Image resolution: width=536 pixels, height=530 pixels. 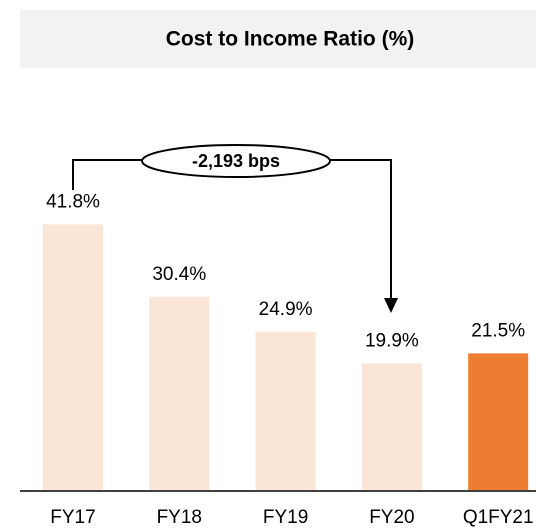 I want to click on annotation-ellipse, so click(x=236, y=161).